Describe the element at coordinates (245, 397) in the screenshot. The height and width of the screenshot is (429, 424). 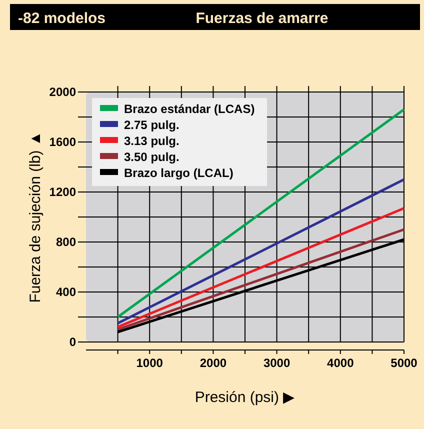
I see `x-axis-title: Presión (psi) ▶` at that location.